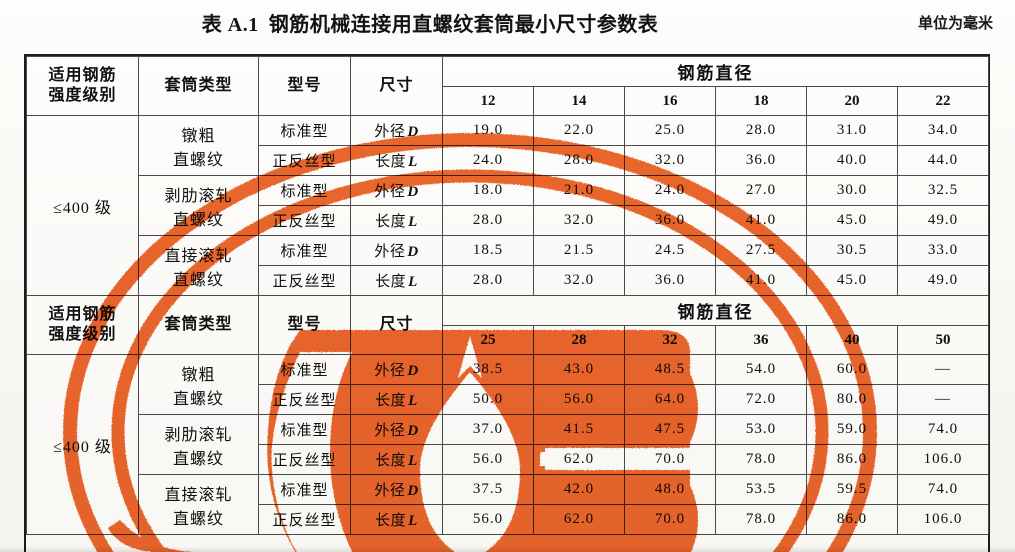  I want to click on data-value: —, so click(943, 399).